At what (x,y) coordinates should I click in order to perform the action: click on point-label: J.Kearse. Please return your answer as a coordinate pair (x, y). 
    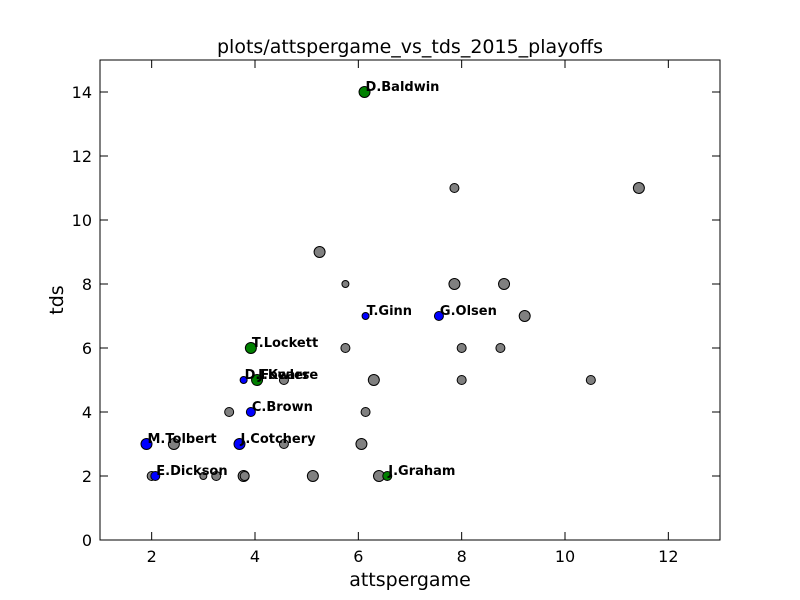
    Looking at the image, I should click on (287, 375).